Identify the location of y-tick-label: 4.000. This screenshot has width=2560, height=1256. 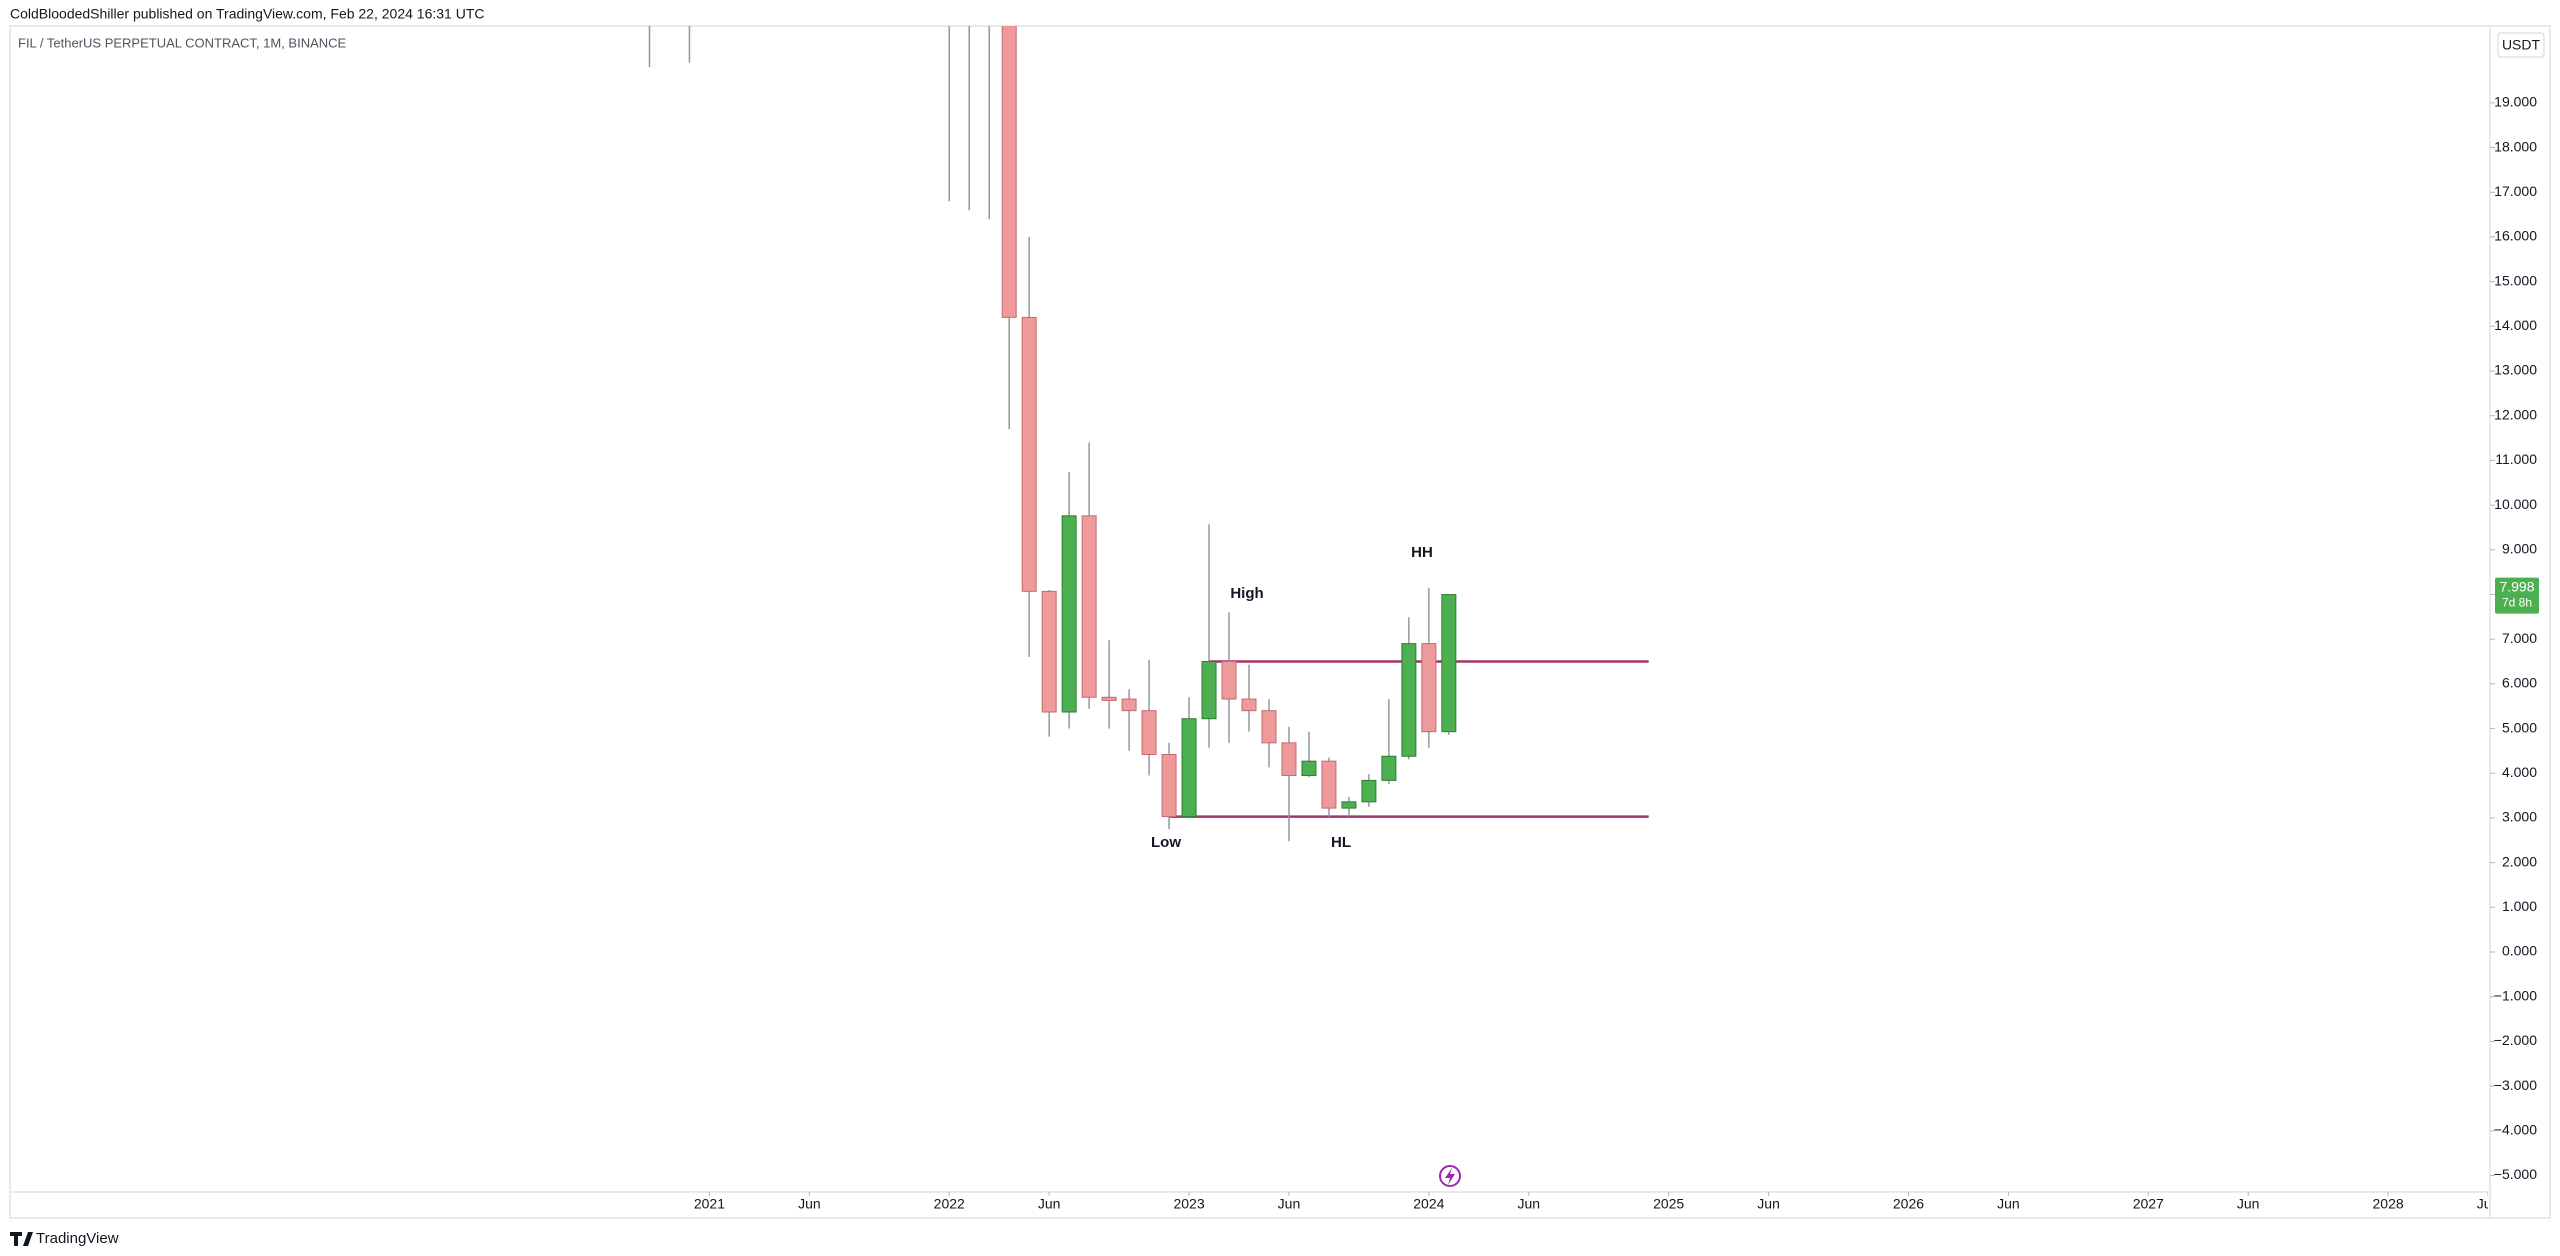
(2519, 772).